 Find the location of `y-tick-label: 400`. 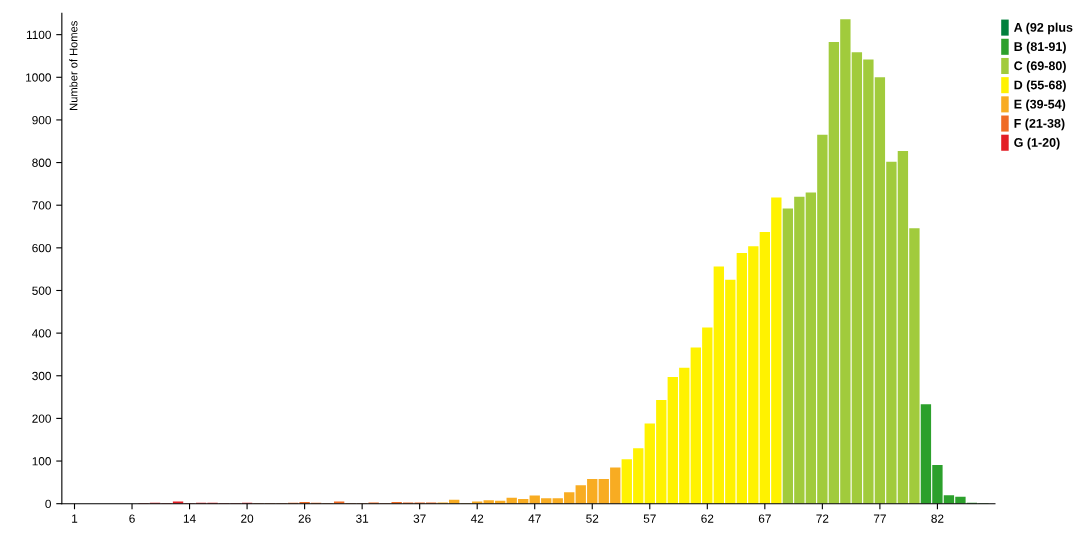

y-tick-label: 400 is located at coordinates (41, 333).